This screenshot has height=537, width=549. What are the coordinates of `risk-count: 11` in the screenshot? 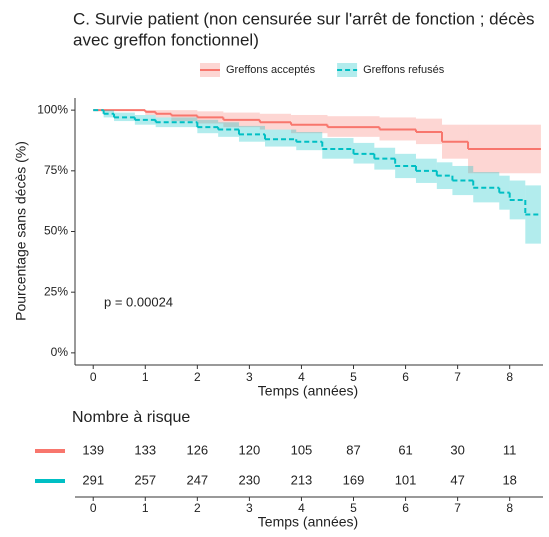 It's located at (510, 449).